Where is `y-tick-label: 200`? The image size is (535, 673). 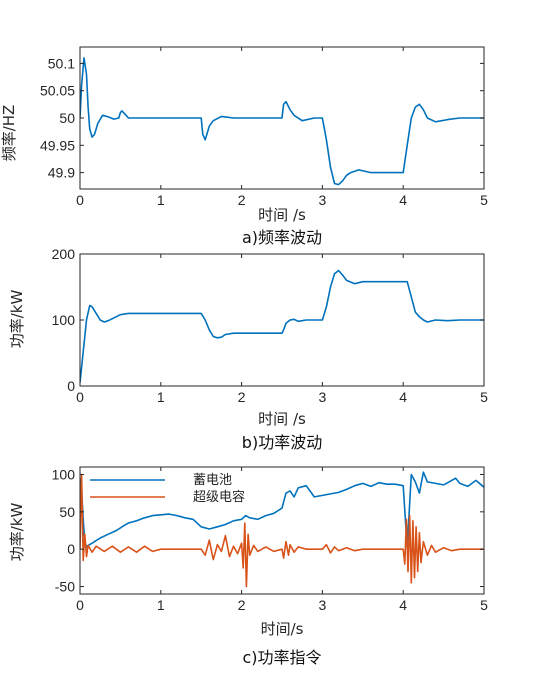
y-tick-label: 200 is located at coordinates (64, 254).